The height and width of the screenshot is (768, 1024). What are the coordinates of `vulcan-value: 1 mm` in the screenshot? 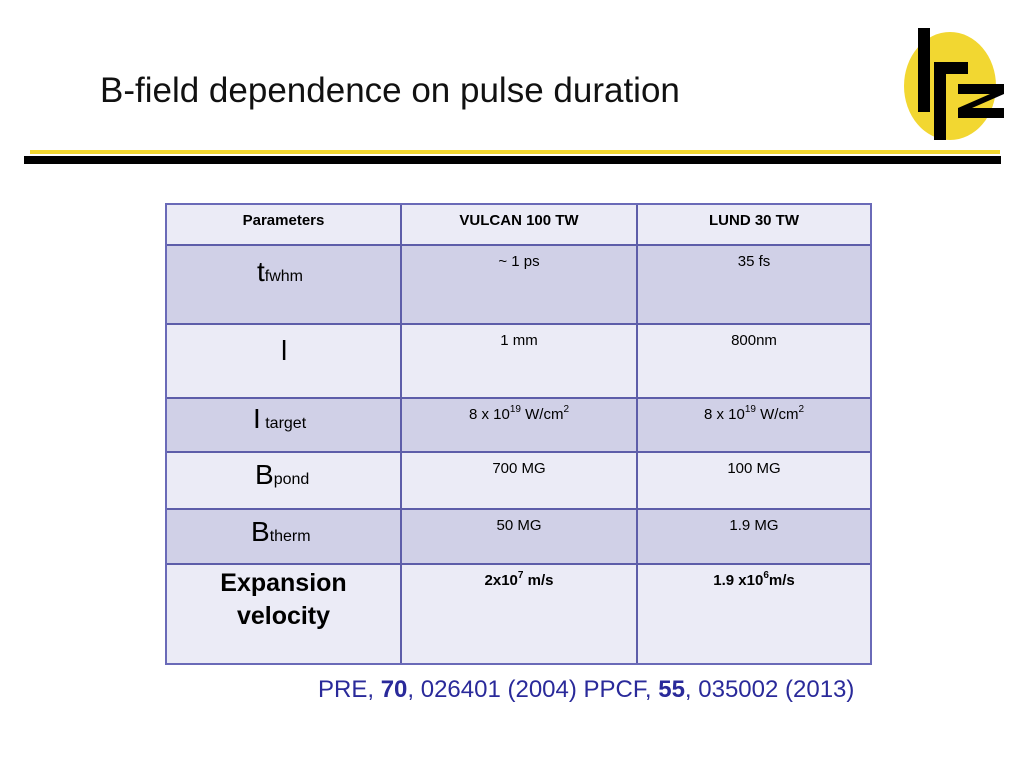 It's located at (519, 361).